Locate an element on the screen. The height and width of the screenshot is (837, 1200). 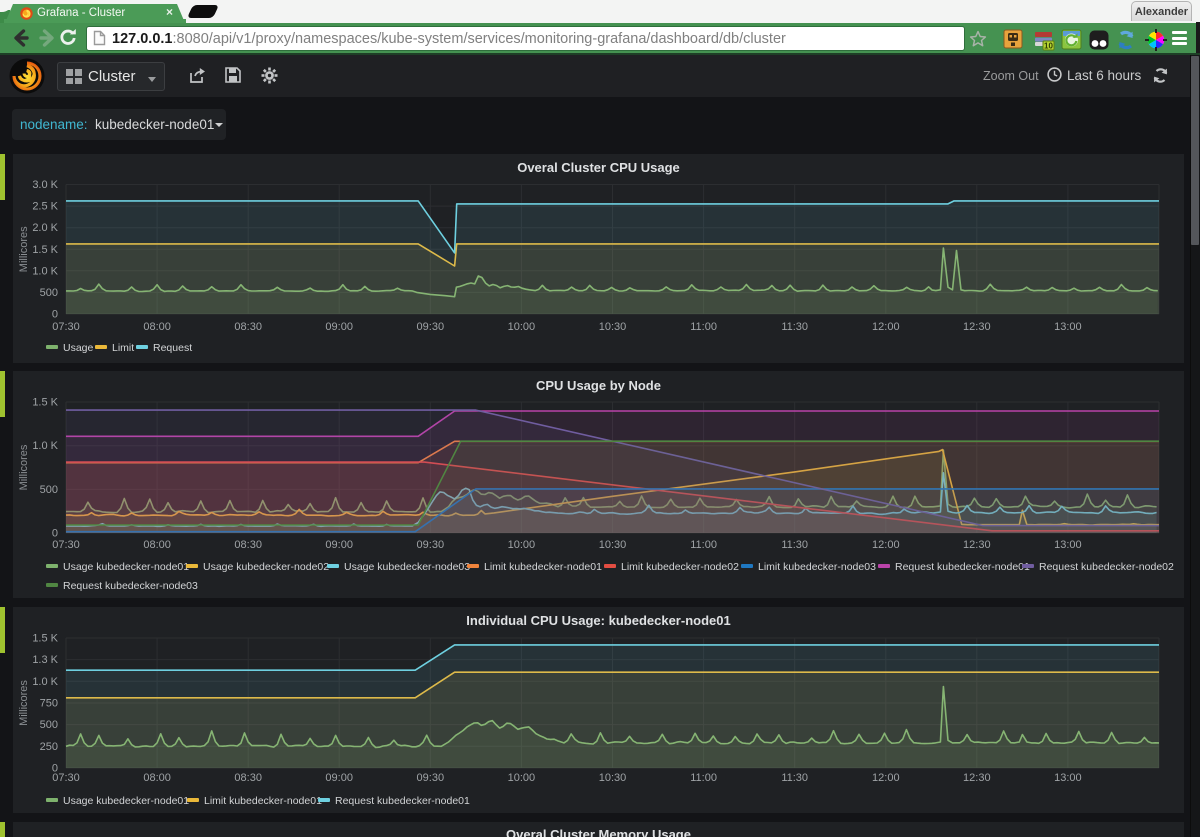
svg-text: 10 is located at coordinates (1048, 46).